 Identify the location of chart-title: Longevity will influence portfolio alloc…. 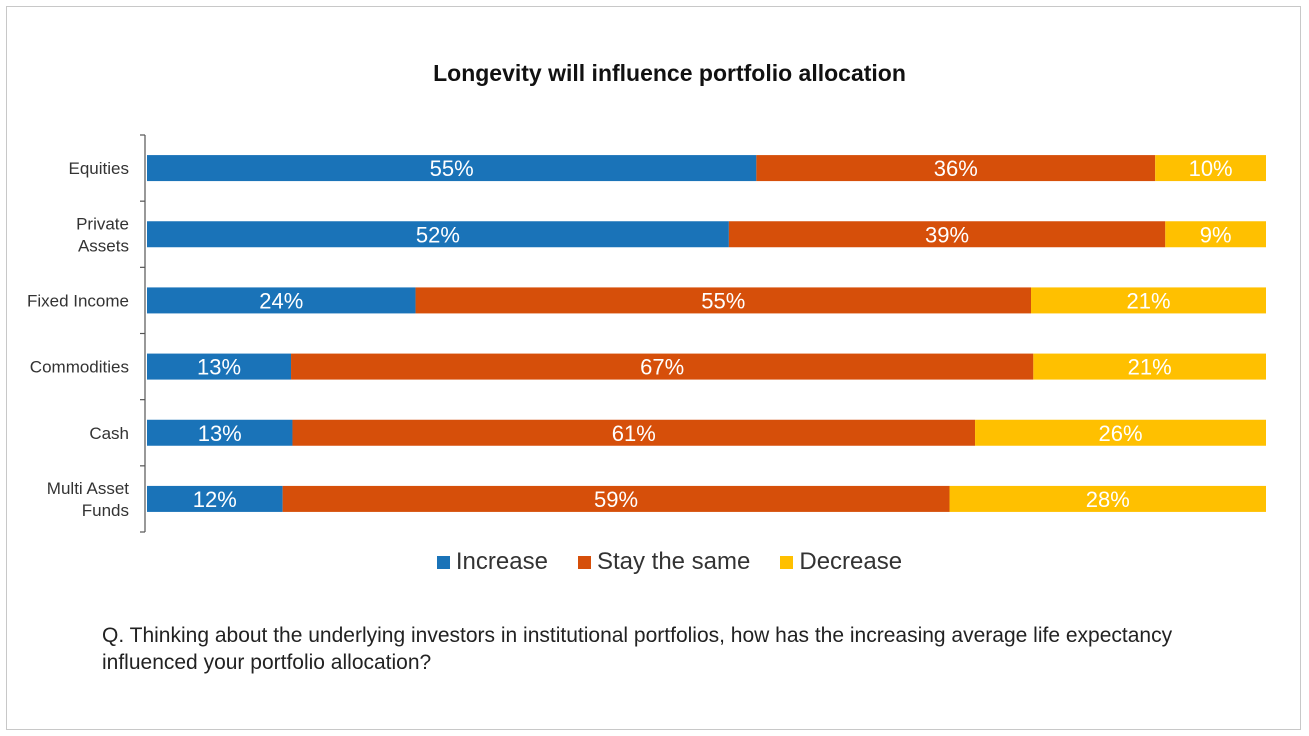
(669, 73).